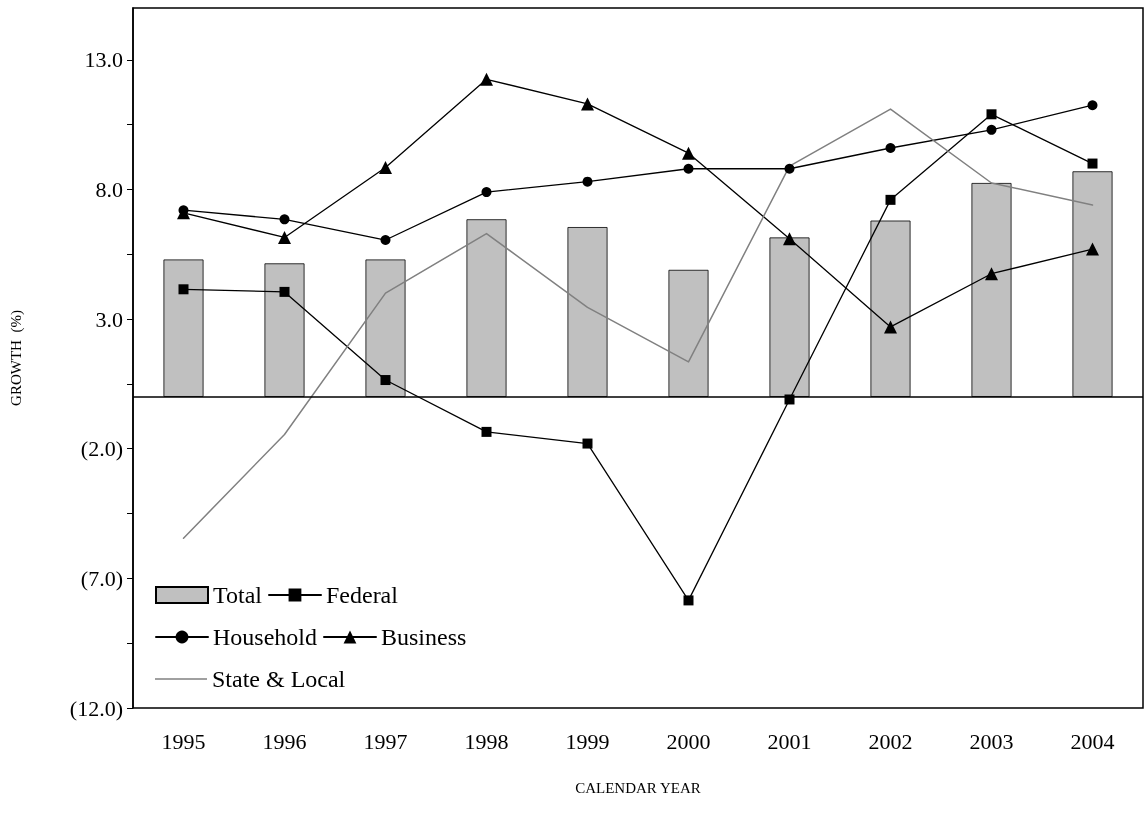 The height and width of the screenshot is (821, 1144). Describe the element at coordinates (1092, 741) in the screenshot. I see `x-tick-label: 2004` at that location.